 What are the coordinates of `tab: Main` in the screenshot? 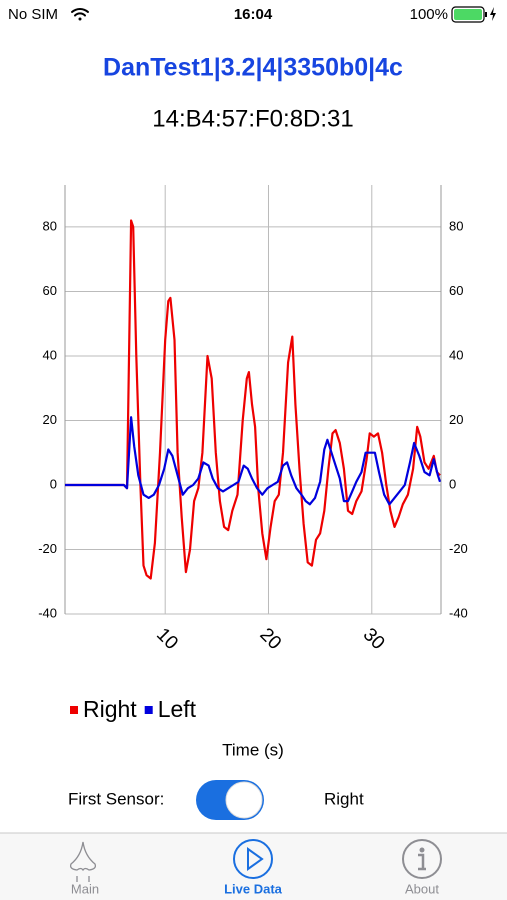 It's located at (84, 868).